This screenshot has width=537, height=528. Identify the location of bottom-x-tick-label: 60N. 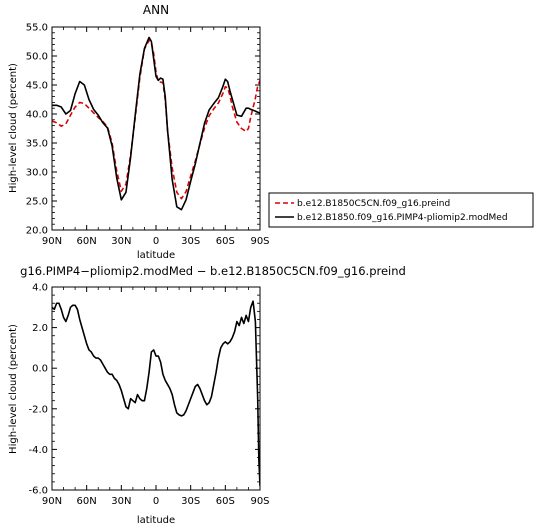
(87, 501).